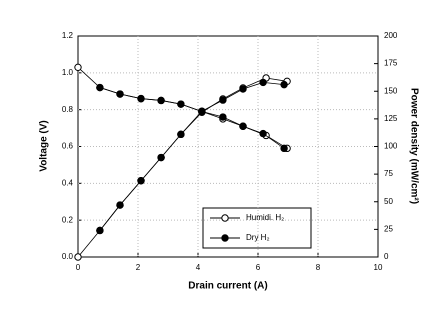 The image size is (442, 311). What do you see at coordinates (258, 237) in the screenshot?
I see `legend-label: Dry H₂` at bounding box center [258, 237].